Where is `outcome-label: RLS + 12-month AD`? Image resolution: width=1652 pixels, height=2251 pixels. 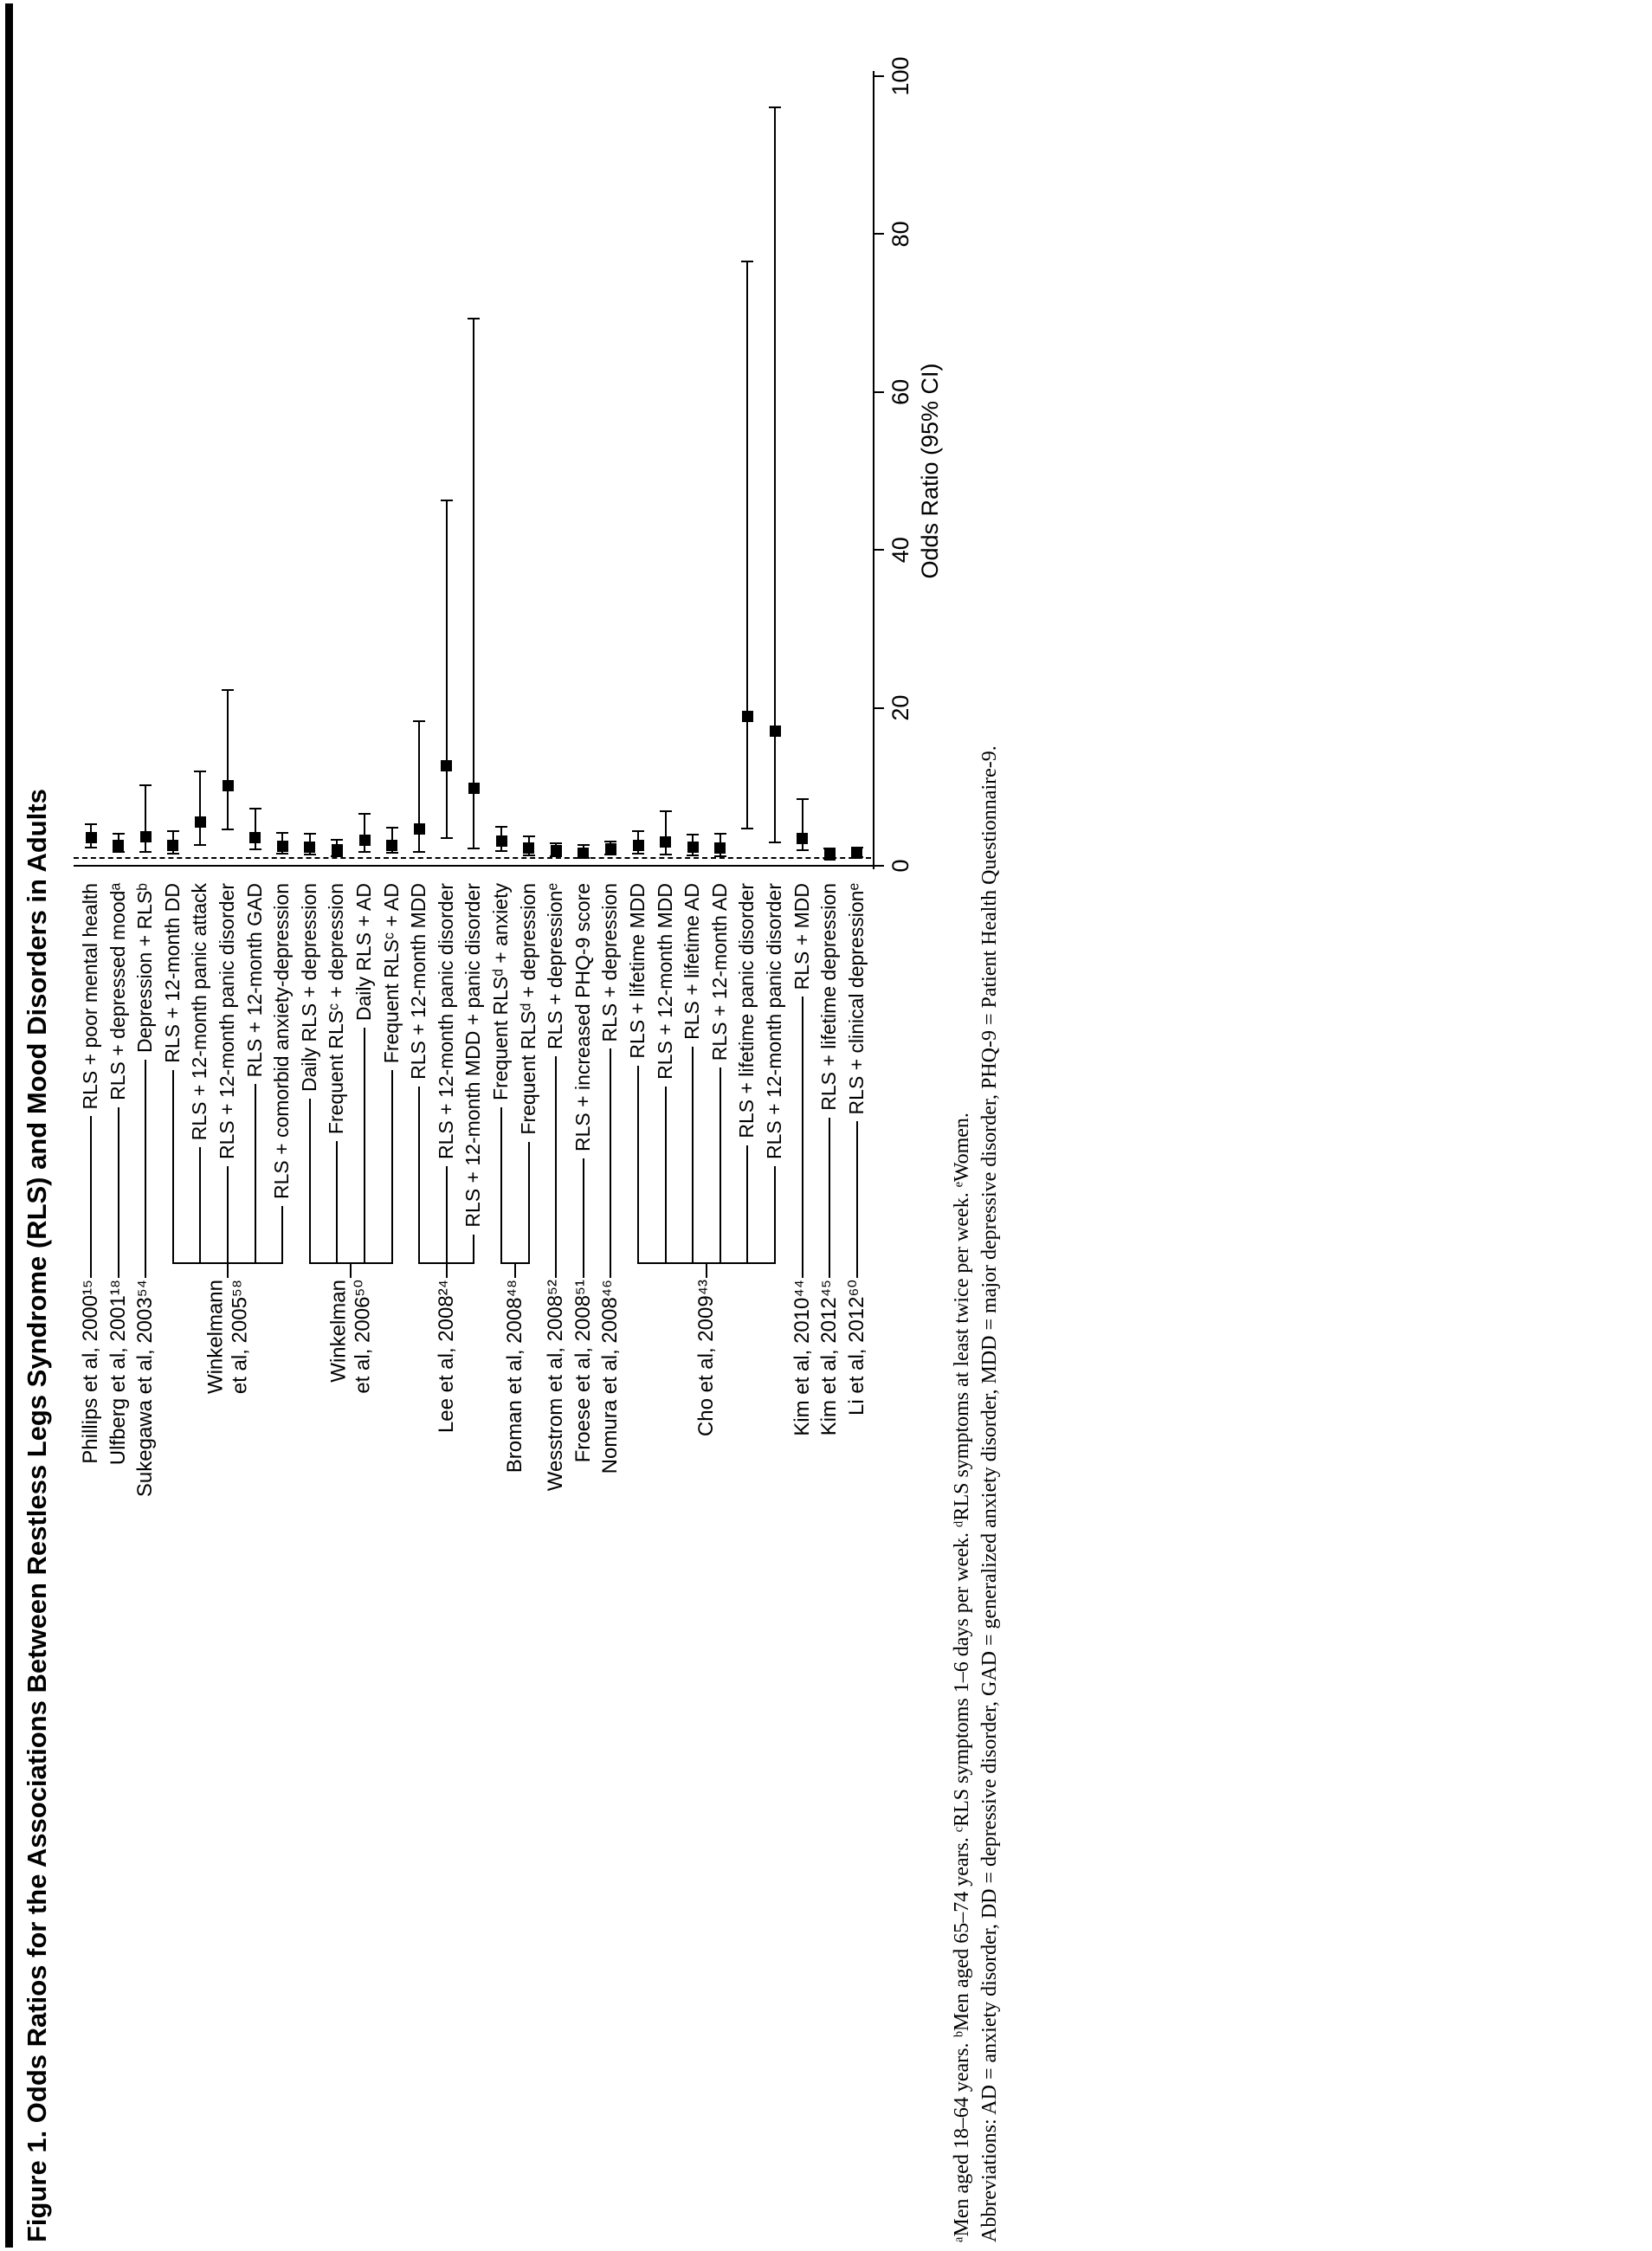 outcome-label: RLS + 12-month AD is located at coordinates (719, 972).